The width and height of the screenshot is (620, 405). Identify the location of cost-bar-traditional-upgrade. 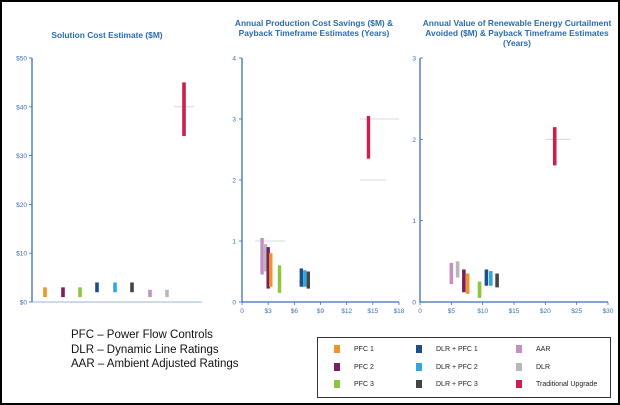
(184, 109).